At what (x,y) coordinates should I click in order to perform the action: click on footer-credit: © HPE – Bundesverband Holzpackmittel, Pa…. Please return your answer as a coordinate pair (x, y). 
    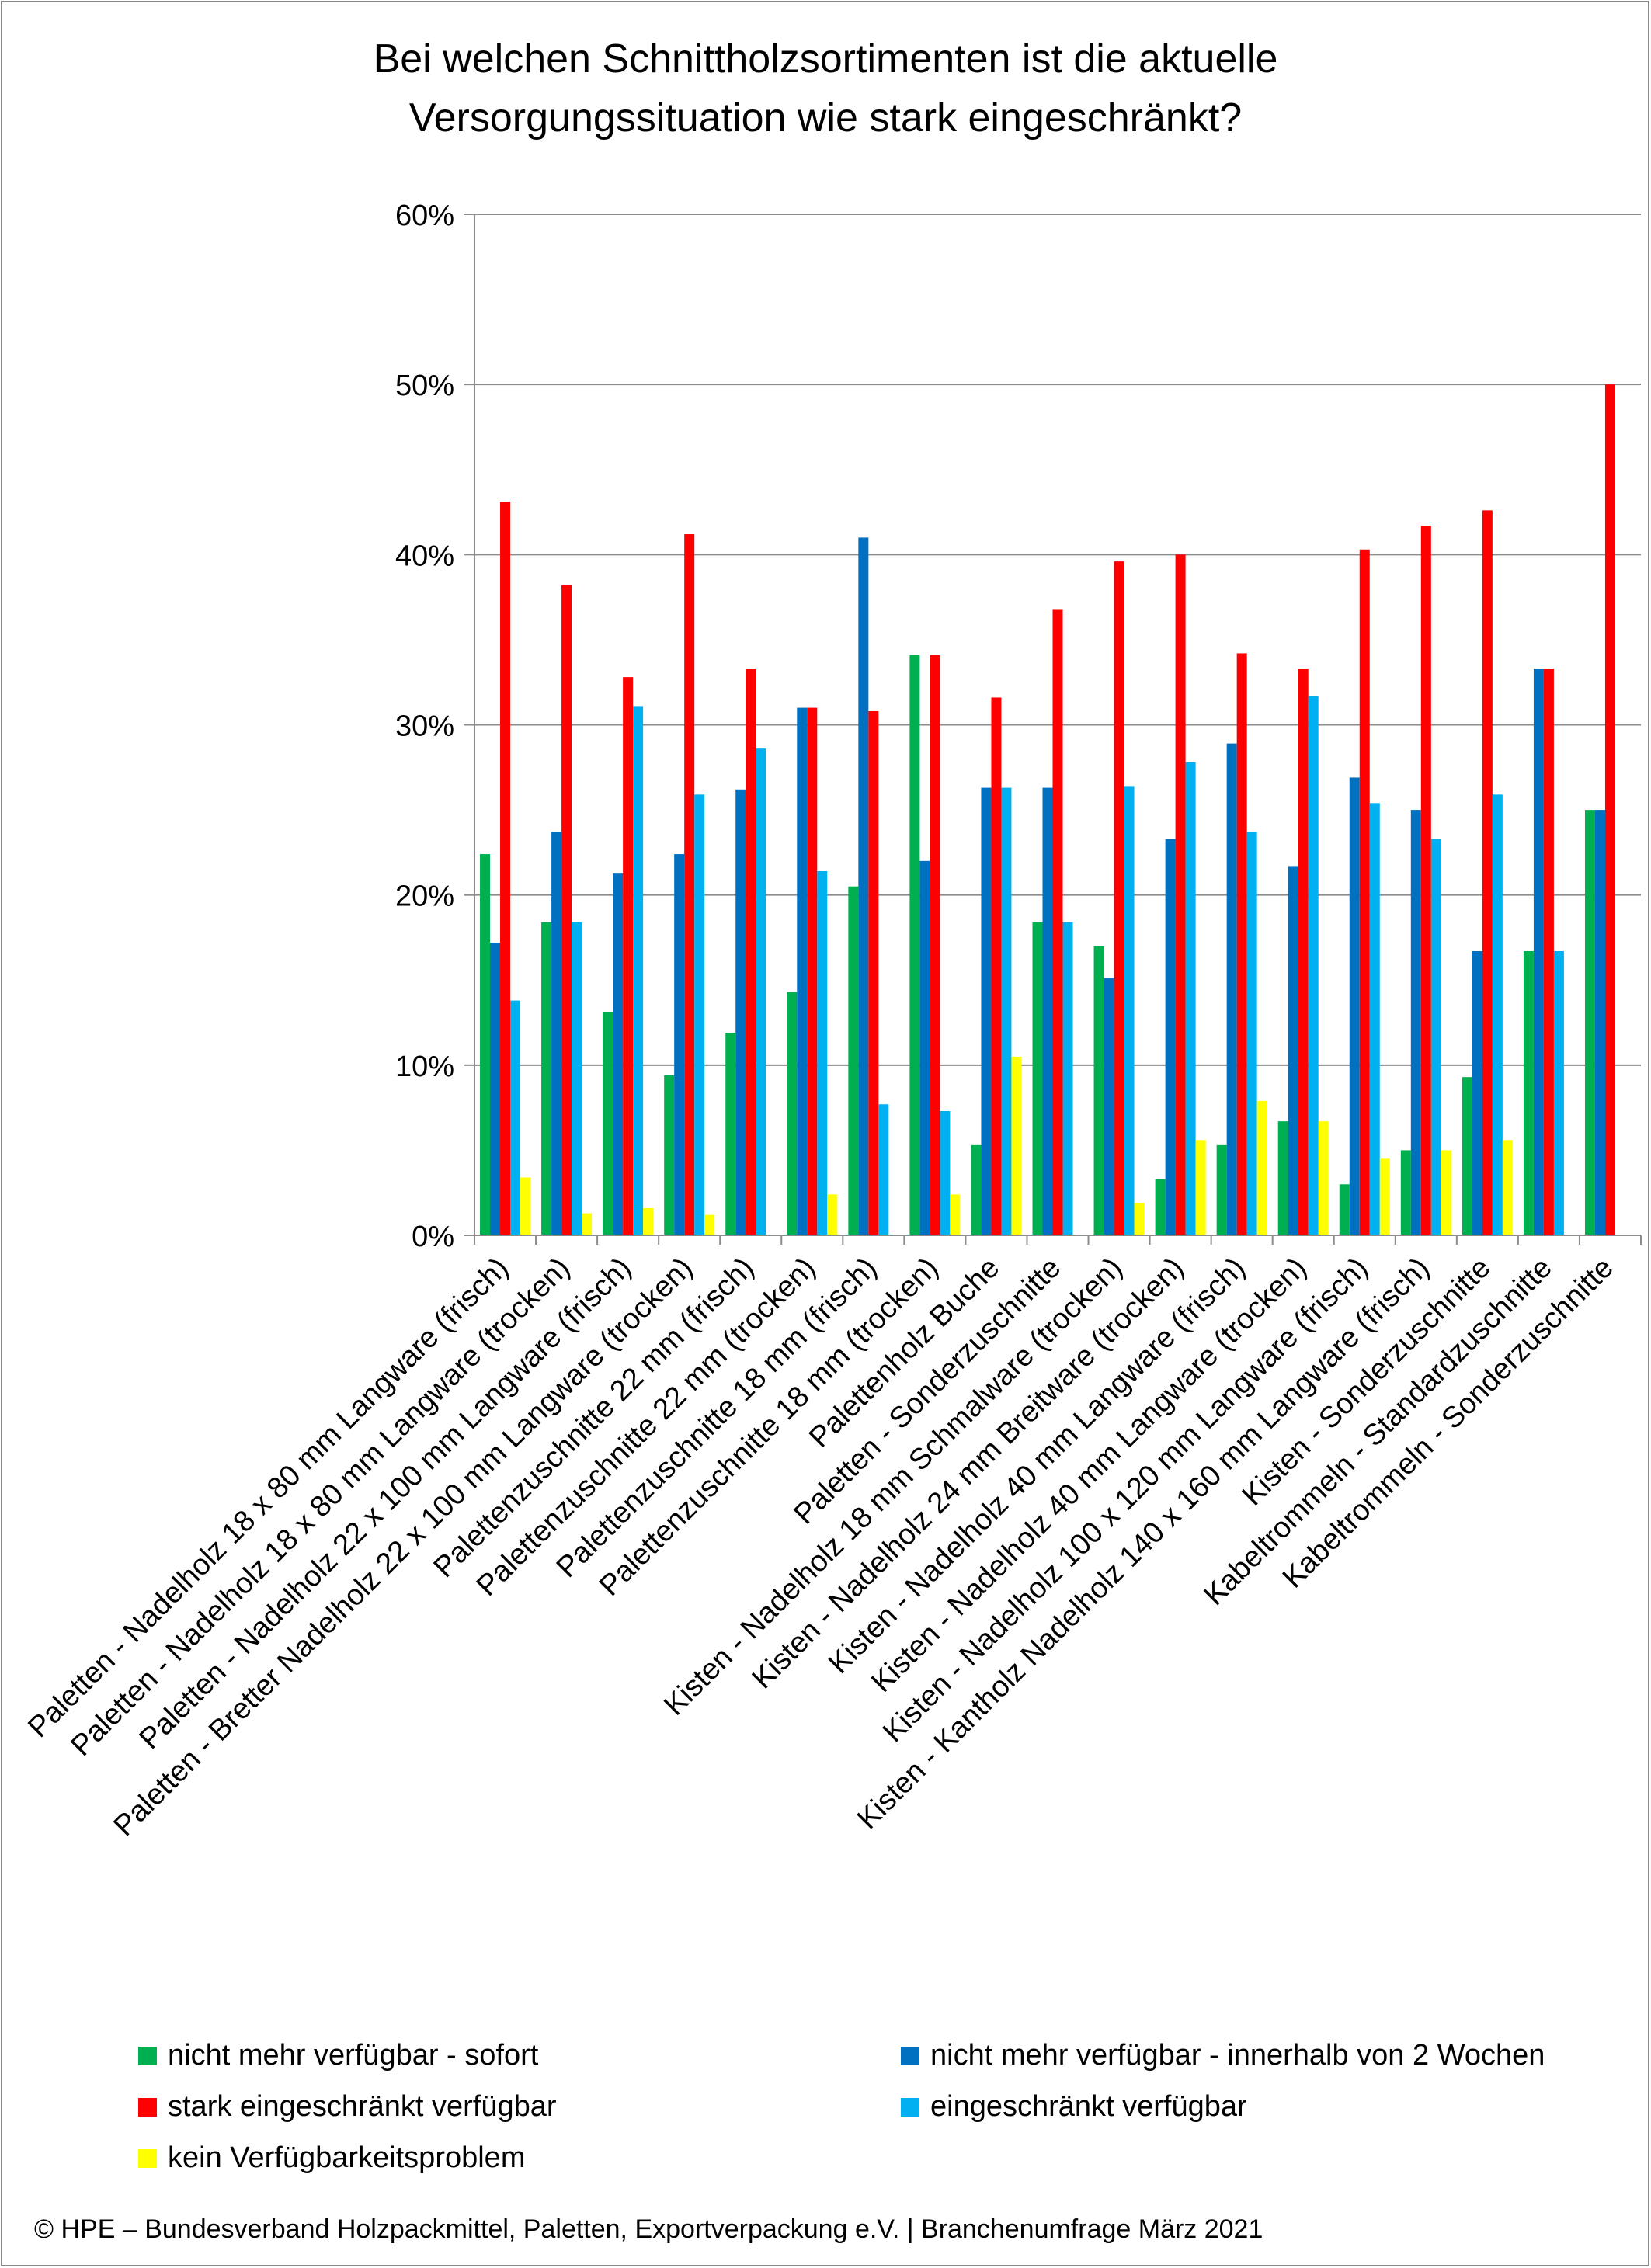
    Looking at the image, I should click on (649, 2229).